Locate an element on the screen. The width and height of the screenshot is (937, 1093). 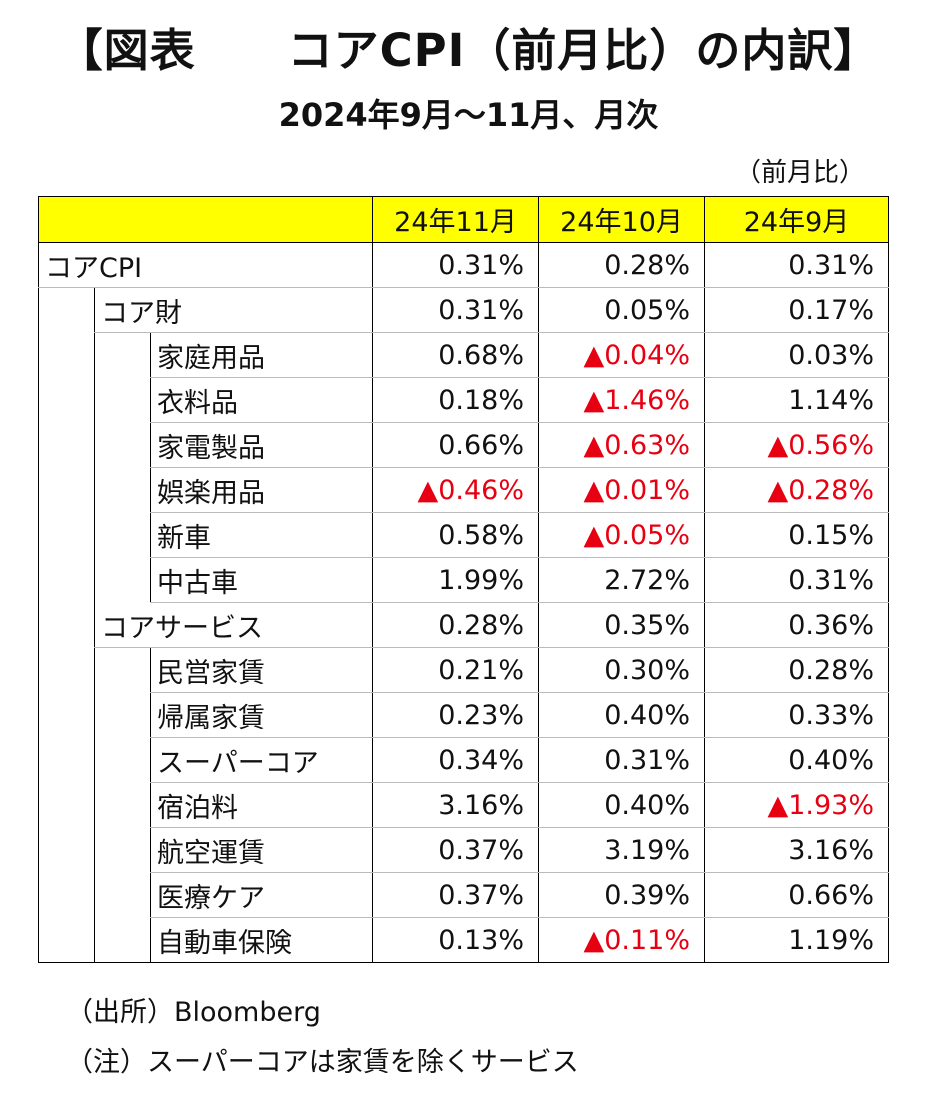
table-row: 家庭用品 0.68% ▲0.04% 0.03% is located at coordinates (464, 355).